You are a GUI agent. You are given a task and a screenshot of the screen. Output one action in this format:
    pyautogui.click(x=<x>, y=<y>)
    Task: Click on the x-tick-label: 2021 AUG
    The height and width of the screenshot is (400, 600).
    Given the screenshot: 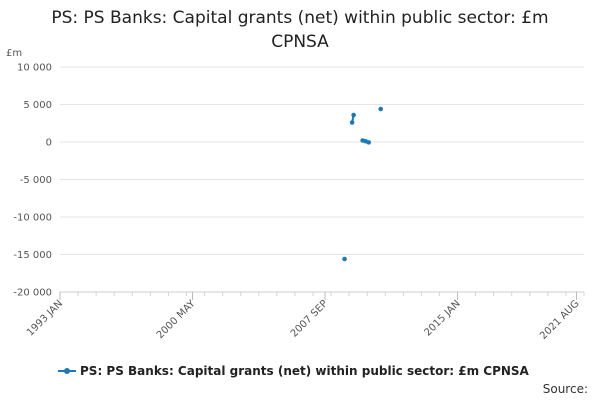 What is the action you would take?
    pyautogui.click(x=560, y=320)
    